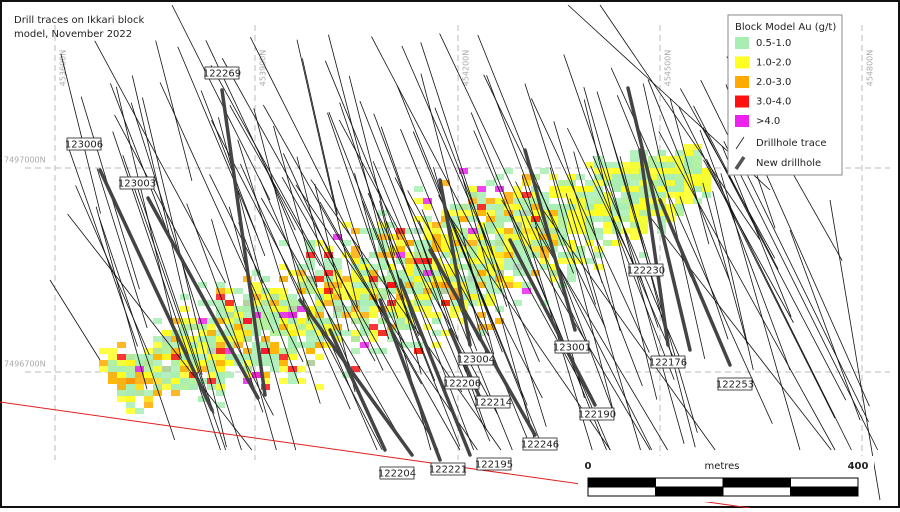 The image size is (900, 512). What do you see at coordinates (137, 184) in the screenshot?
I see `drillhole-label: 123003` at bounding box center [137, 184].